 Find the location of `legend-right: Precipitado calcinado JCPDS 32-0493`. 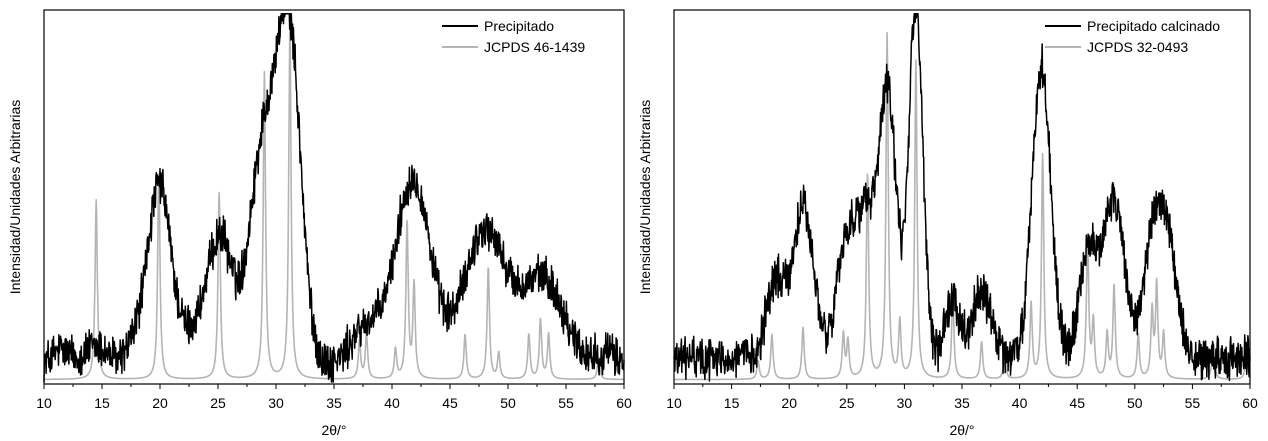

legend-right: Precipitado calcinado JCPDS 32-0493 is located at coordinates (1132, 36).